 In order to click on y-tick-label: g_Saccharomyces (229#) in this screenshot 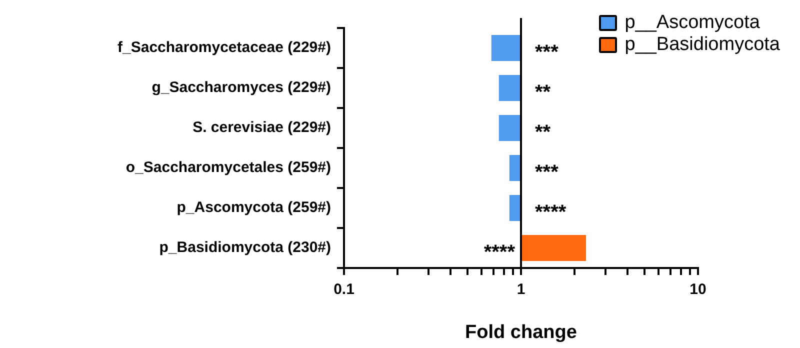, I will do `click(241, 87)`.